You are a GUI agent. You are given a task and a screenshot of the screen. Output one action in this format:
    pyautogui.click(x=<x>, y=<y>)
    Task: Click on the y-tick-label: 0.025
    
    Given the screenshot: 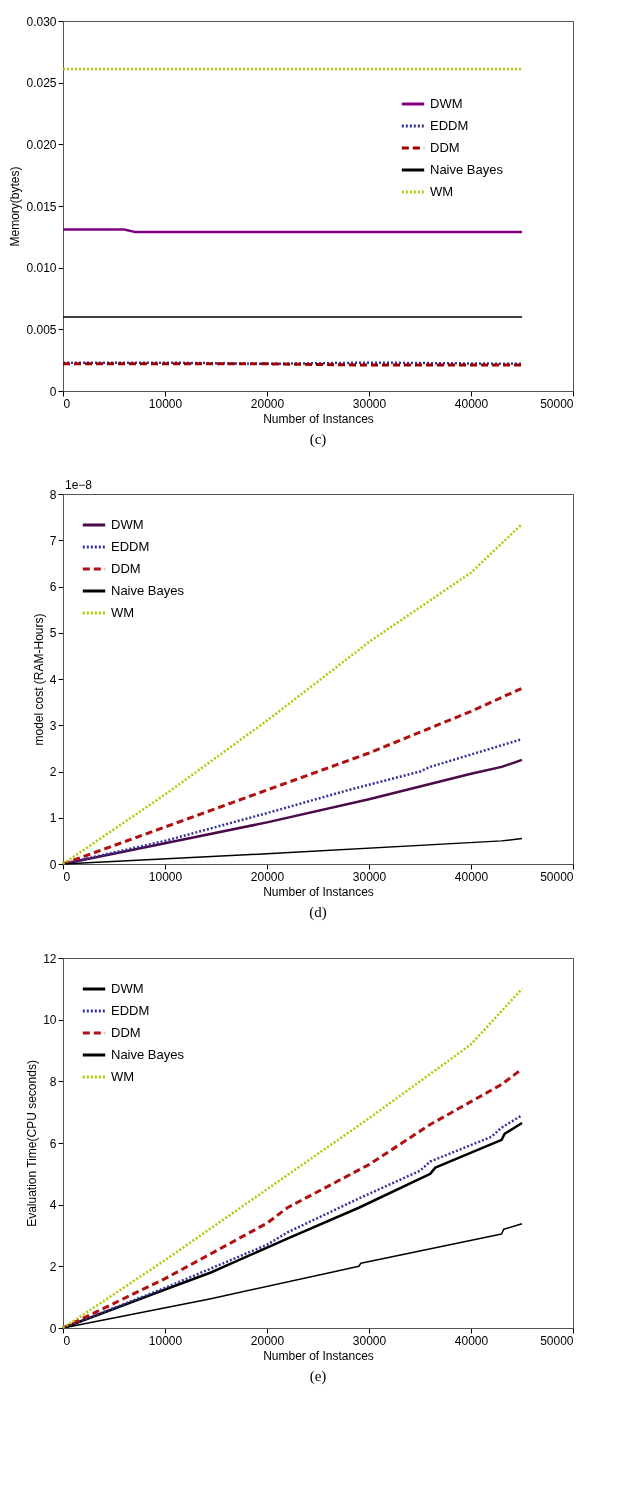 What is the action you would take?
    pyautogui.click(x=41, y=83)
    